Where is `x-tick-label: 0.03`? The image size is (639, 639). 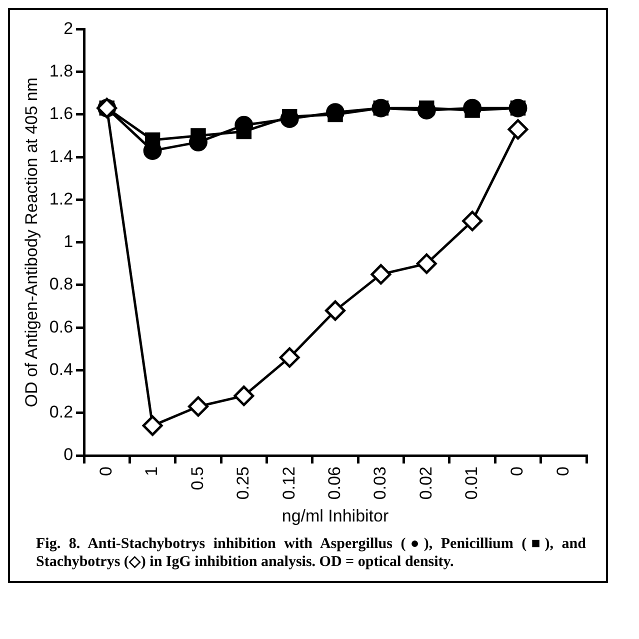
x-tick-label: 0.03 is located at coordinates (380, 483).